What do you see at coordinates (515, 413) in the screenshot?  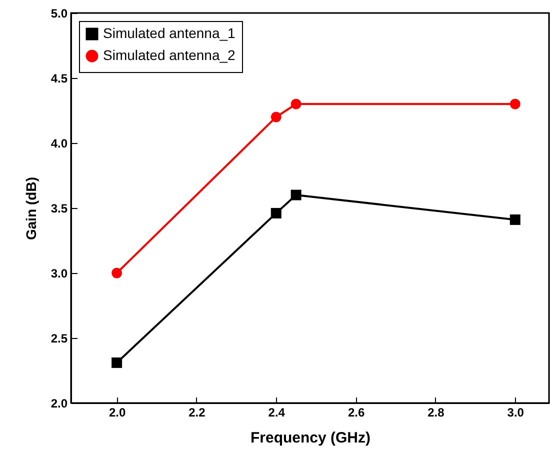 I see `x-tick-label: 3.0` at bounding box center [515, 413].